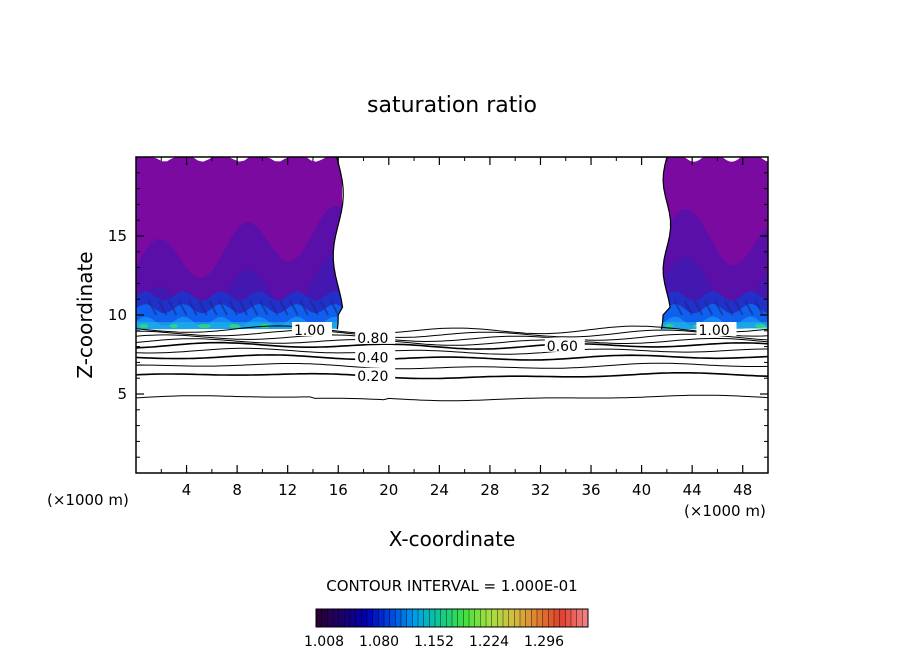 This screenshot has width=904, height=654. What do you see at coordinates (287, 490) in the screenshot?
I see `x-tick-label: 12` at bounding box center [287, 490].